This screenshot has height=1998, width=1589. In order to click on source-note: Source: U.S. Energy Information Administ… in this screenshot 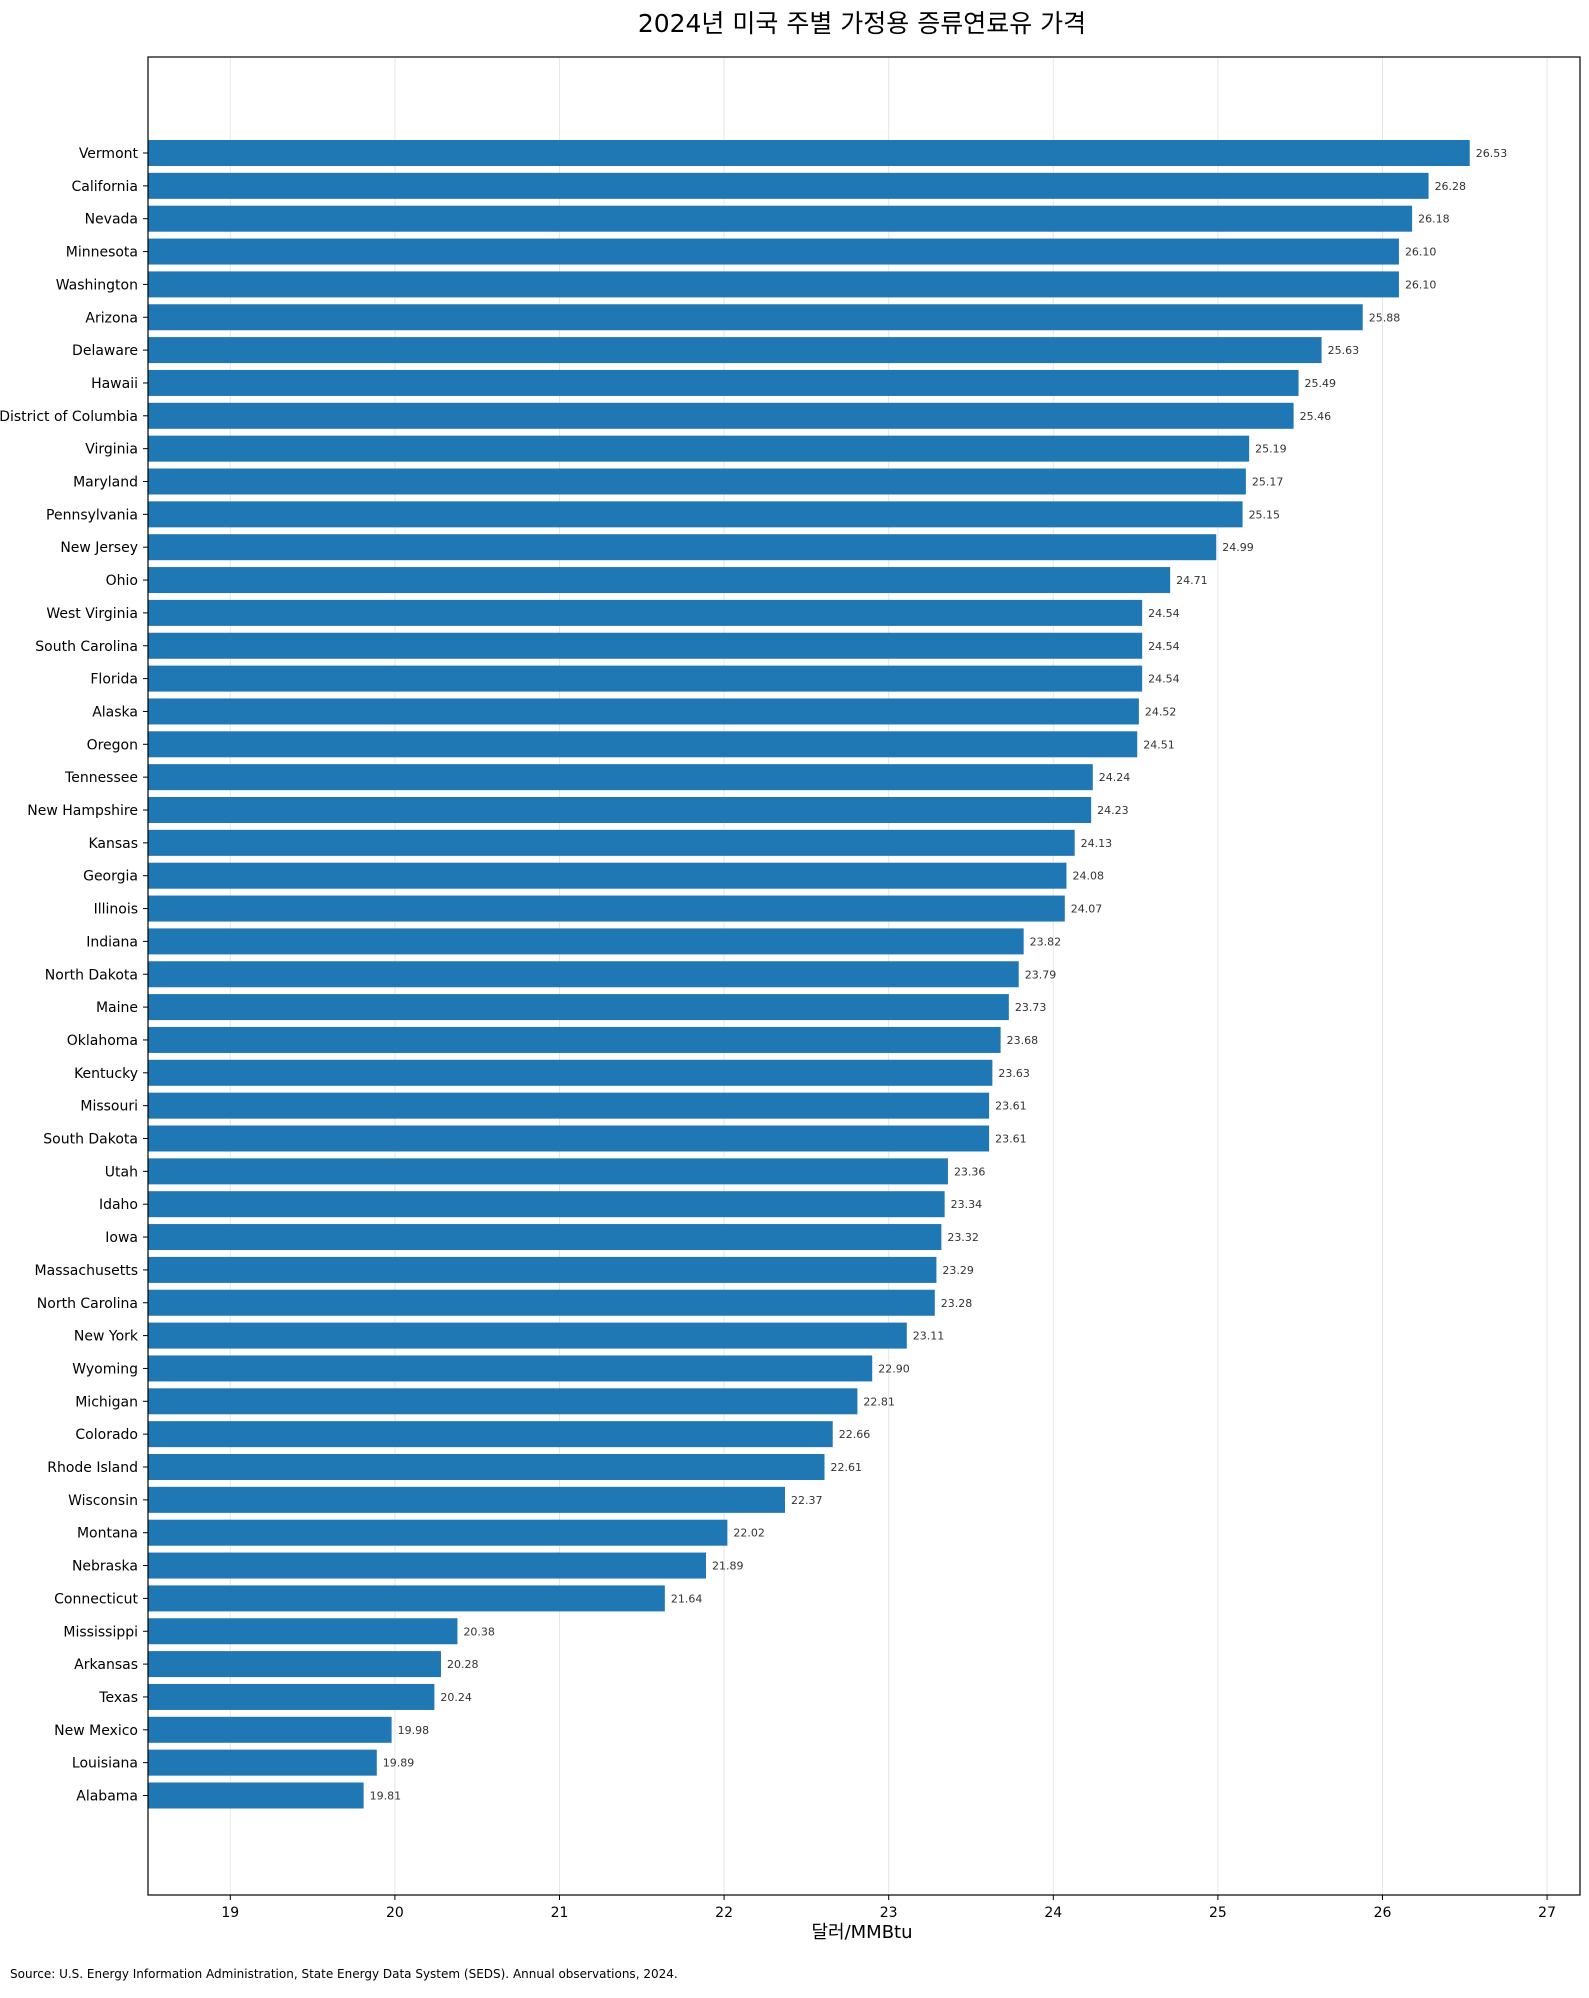, I will do `click(344, 1974)`.